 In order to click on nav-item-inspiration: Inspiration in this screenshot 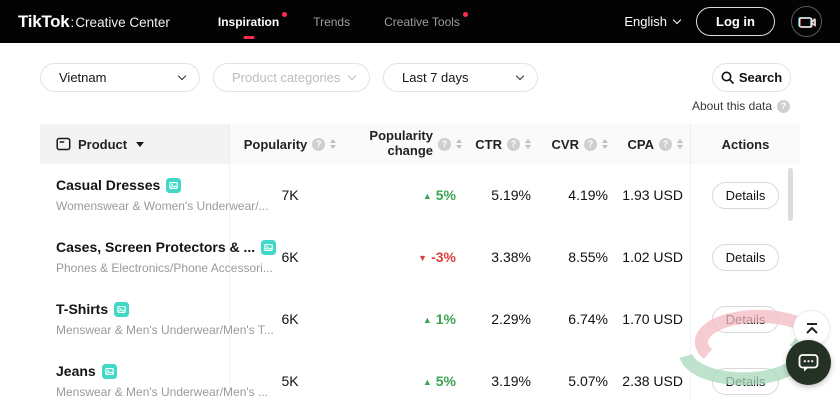, I will do `click(253, 25)`.